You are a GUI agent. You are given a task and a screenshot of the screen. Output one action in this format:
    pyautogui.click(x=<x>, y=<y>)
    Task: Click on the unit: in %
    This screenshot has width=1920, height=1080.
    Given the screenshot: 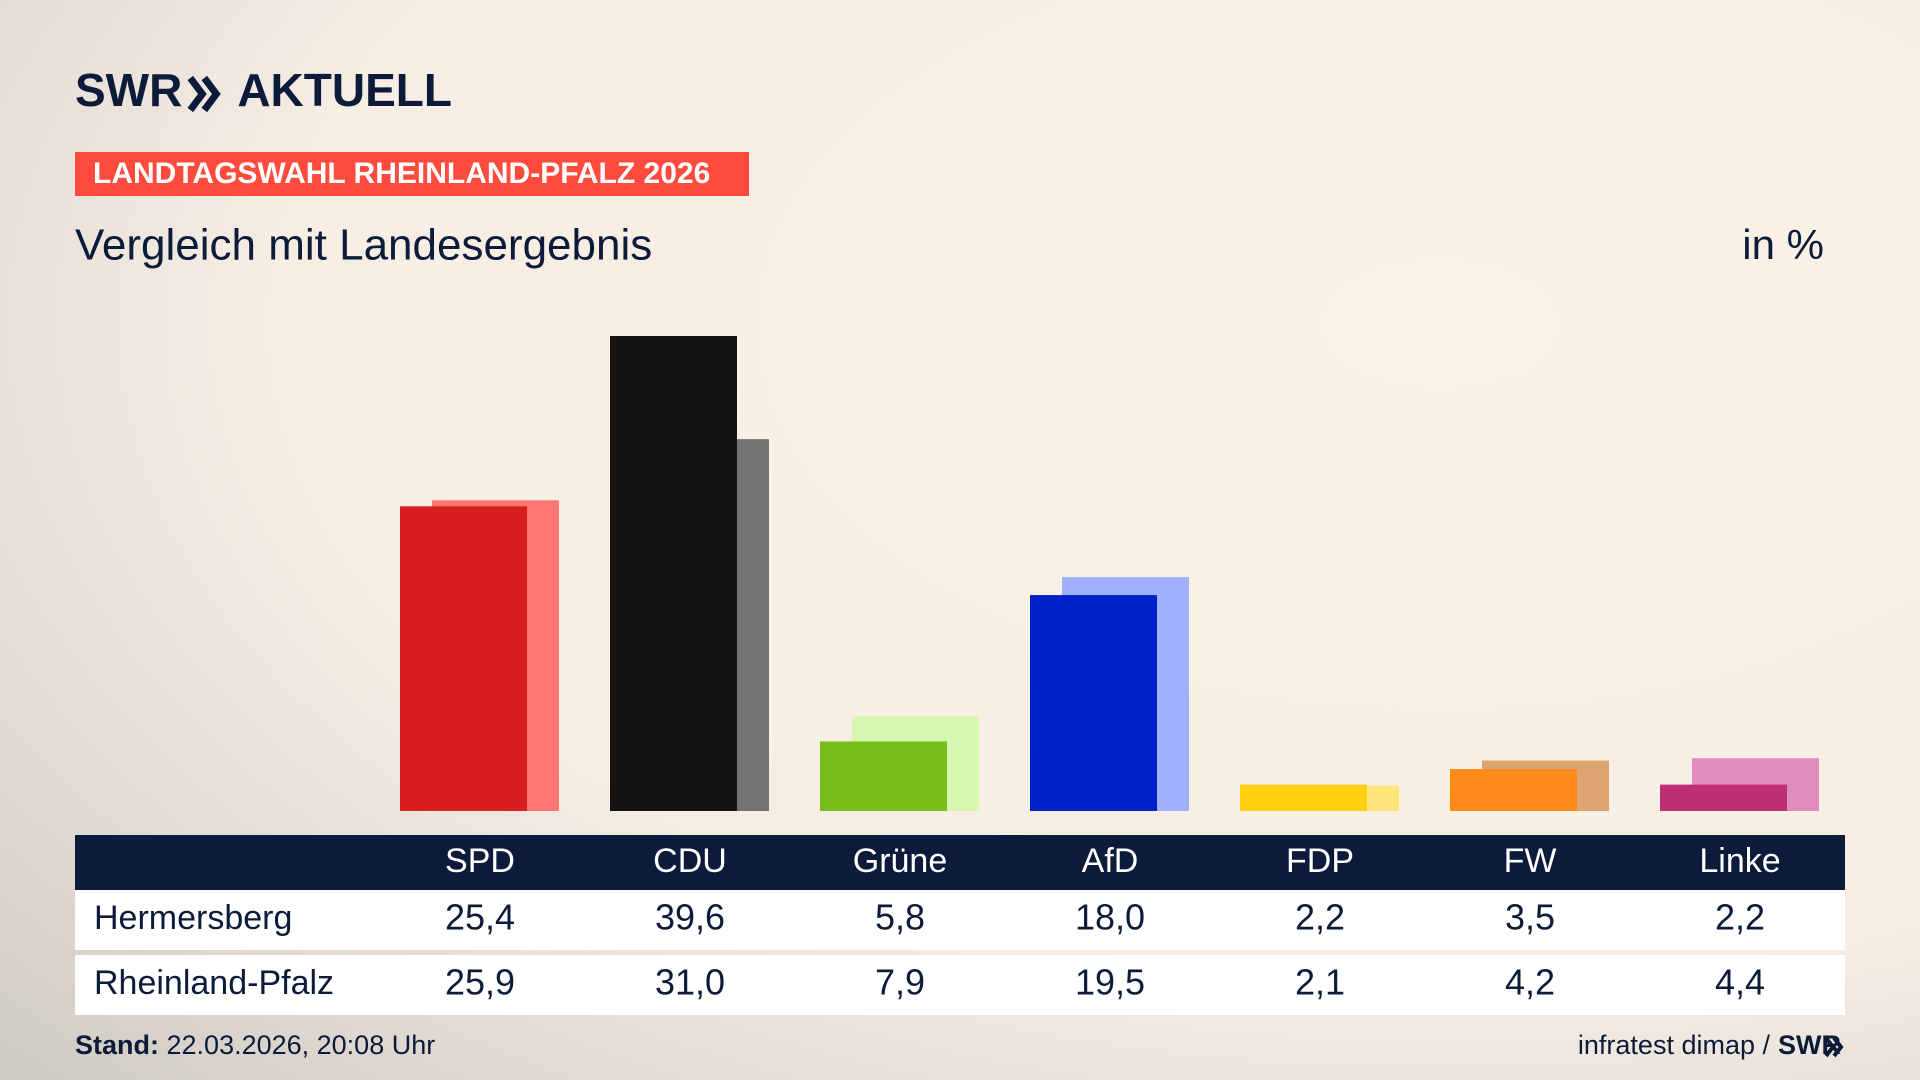 What is the action you would take?
    pyautogui.click(x=1783, y=244)
    